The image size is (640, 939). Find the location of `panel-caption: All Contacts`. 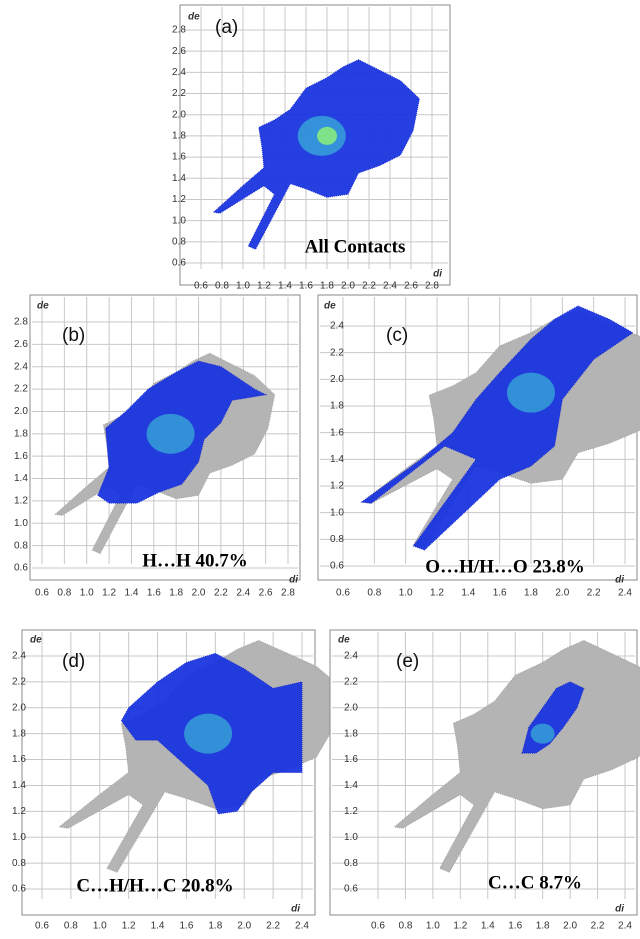

panel-caption: All Contacts is located at coordinates (355, 246).